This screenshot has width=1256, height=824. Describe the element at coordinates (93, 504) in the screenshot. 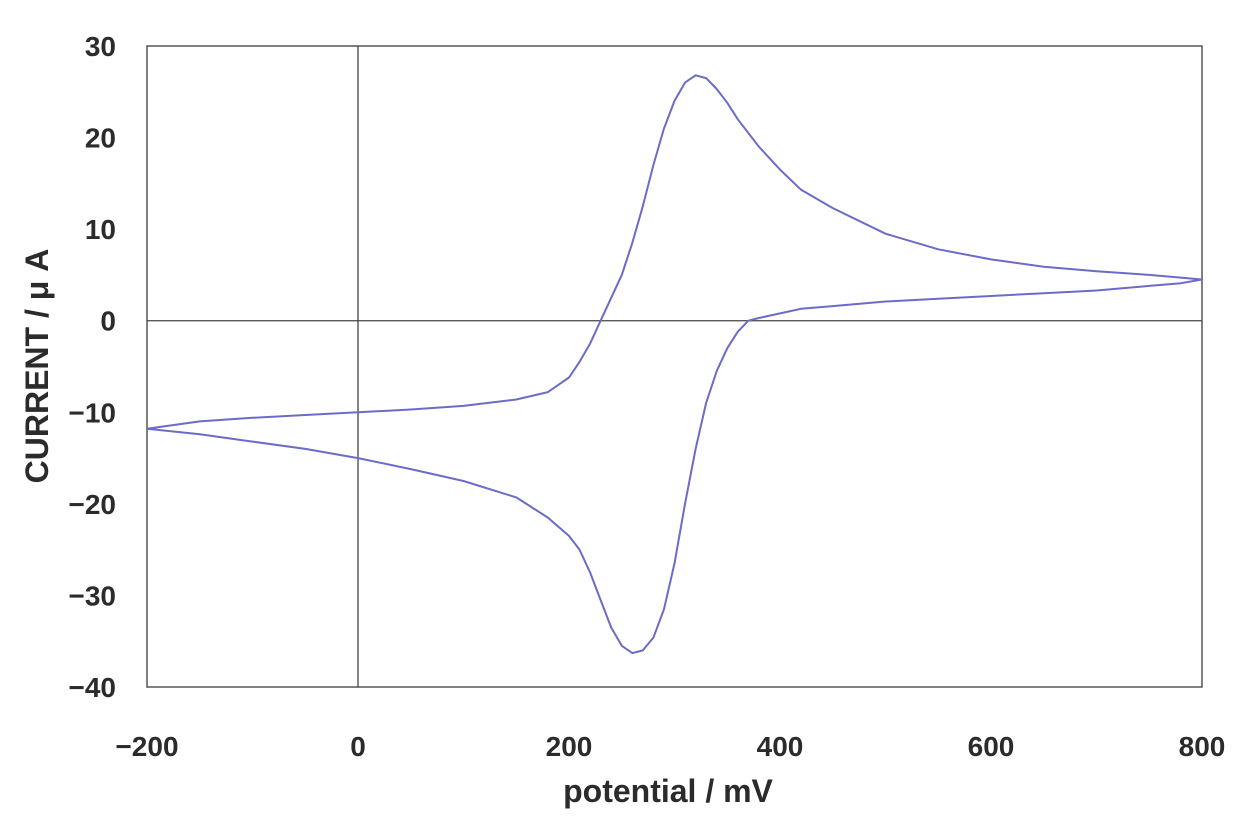

I see `y-tick-label: −20` at that location.